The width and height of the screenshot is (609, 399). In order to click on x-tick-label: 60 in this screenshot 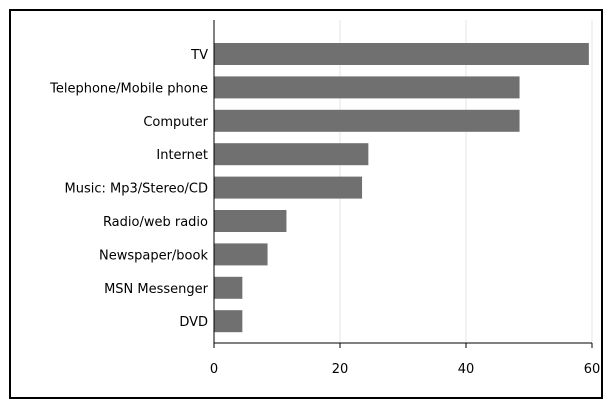, I will do `click(592, 369)`.